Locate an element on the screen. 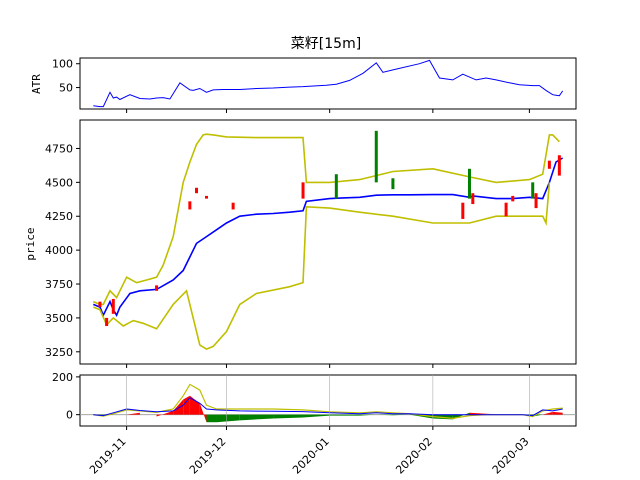 The width and height of the screenshot is (640, 480). atr-ytick-label: 100 is located at coordinates (62, 64).